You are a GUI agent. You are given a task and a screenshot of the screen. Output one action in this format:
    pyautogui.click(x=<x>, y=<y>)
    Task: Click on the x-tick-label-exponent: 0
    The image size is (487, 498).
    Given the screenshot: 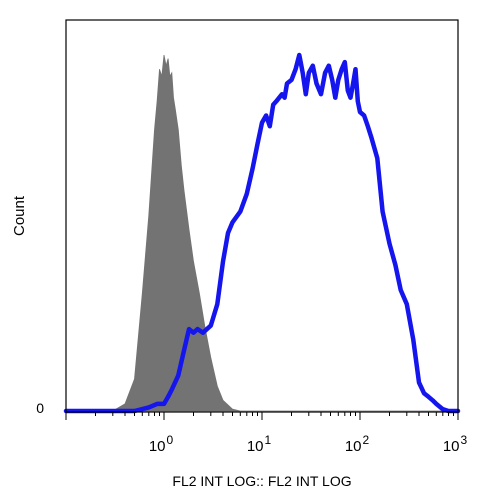 What is the action you would take?
    pyautogui.click(x=170, y=440)
    